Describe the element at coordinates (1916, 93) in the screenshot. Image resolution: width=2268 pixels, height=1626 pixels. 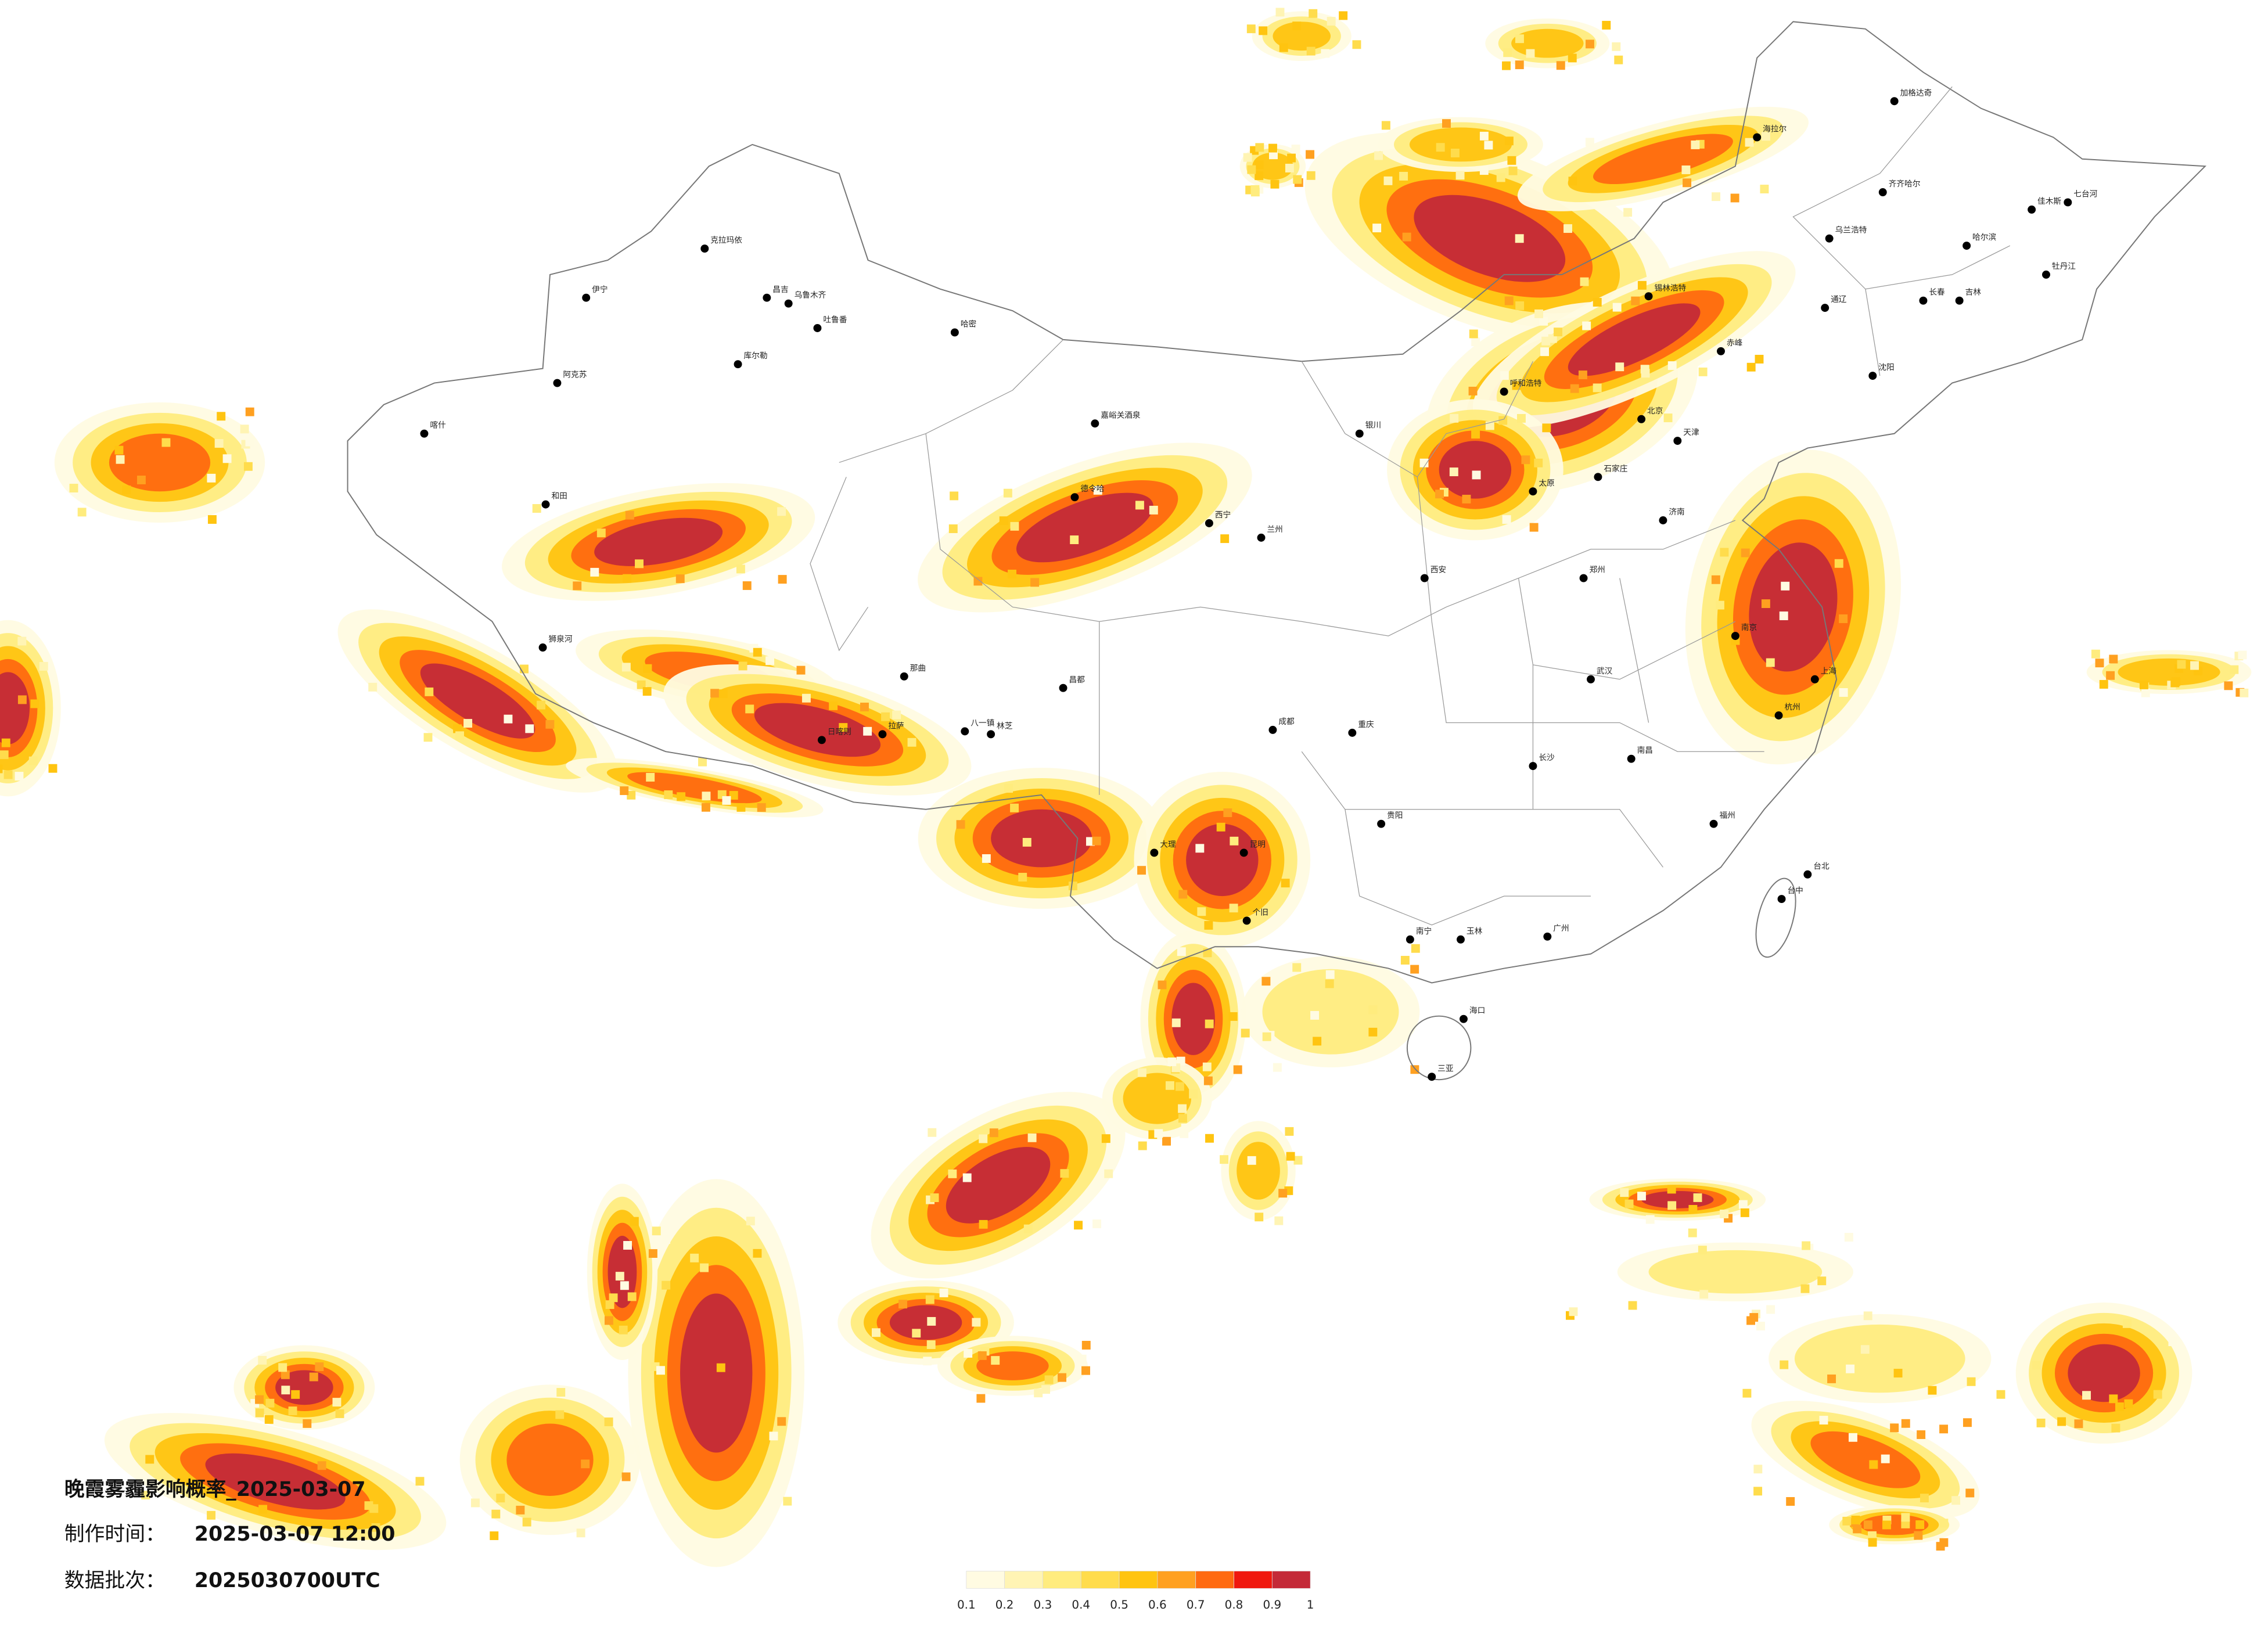
I see `city-label: 加格达奇` at that location.